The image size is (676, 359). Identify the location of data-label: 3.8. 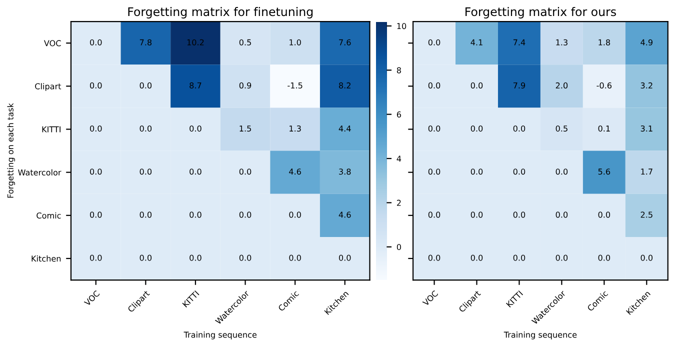
(345, 171).